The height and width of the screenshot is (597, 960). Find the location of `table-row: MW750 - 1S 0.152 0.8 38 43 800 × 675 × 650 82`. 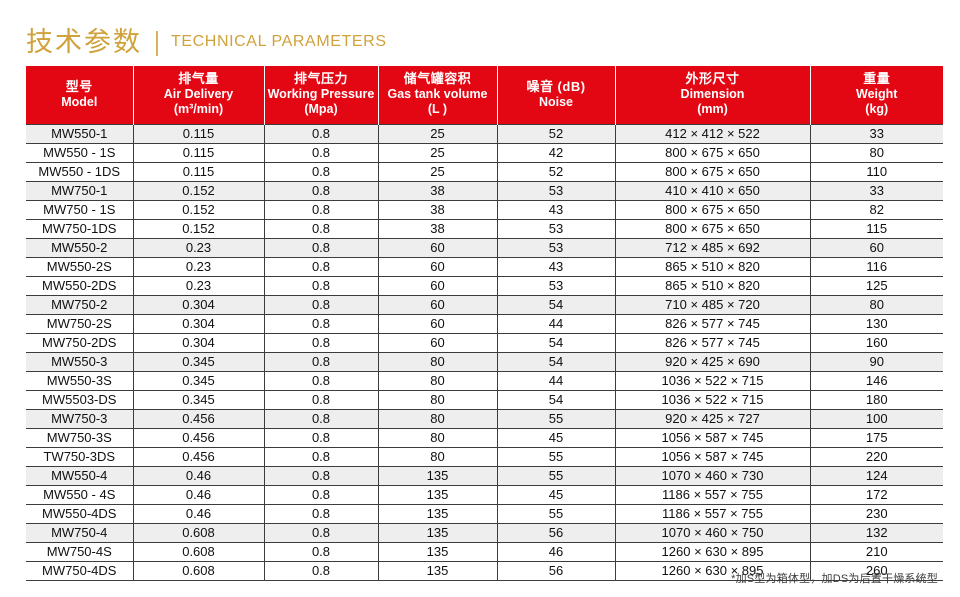

table-row: MW750 - 1S 0.152 0.8 38 43 800 × 675 × 650 82 is located at coordinates (484, 209).